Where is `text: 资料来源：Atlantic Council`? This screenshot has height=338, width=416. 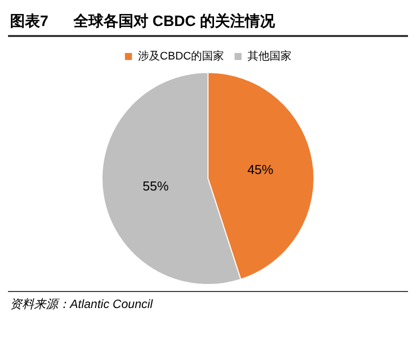
text: 资料来源：Atlantic Council is located at coordinates (82, 304).